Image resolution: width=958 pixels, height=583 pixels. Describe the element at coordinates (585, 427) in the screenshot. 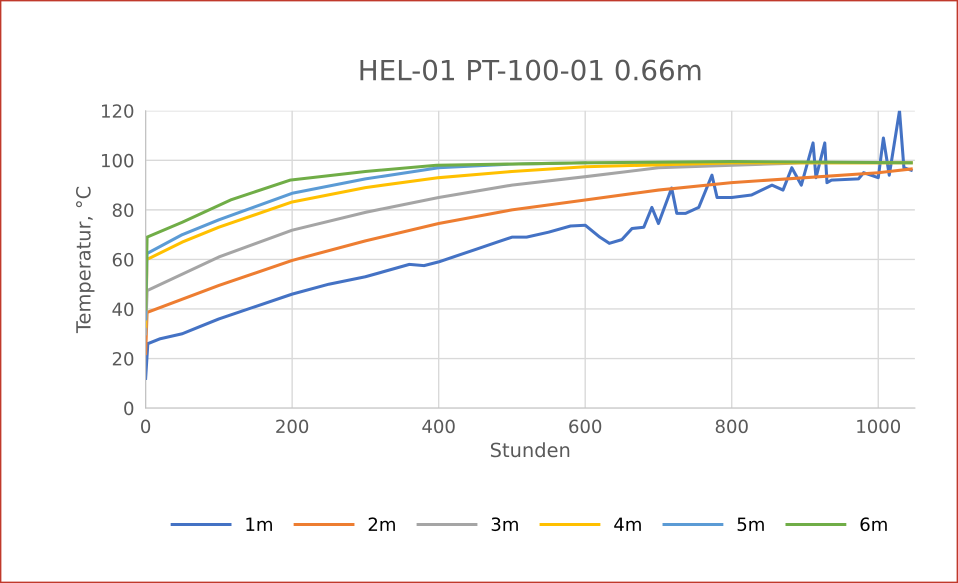

I see `x-tick-label: 600` at that location.